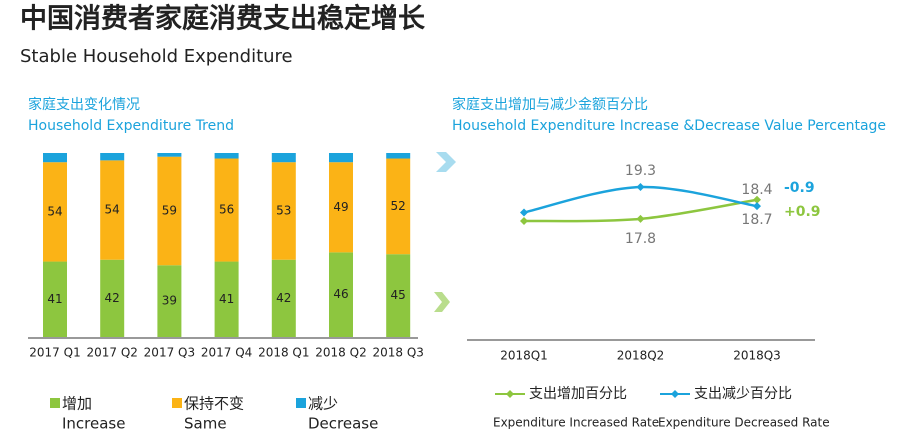  What do you see at coordinates (640, 239) in the screenshot?
I see `data-label: 17.8` at bounding box center [640, 239].